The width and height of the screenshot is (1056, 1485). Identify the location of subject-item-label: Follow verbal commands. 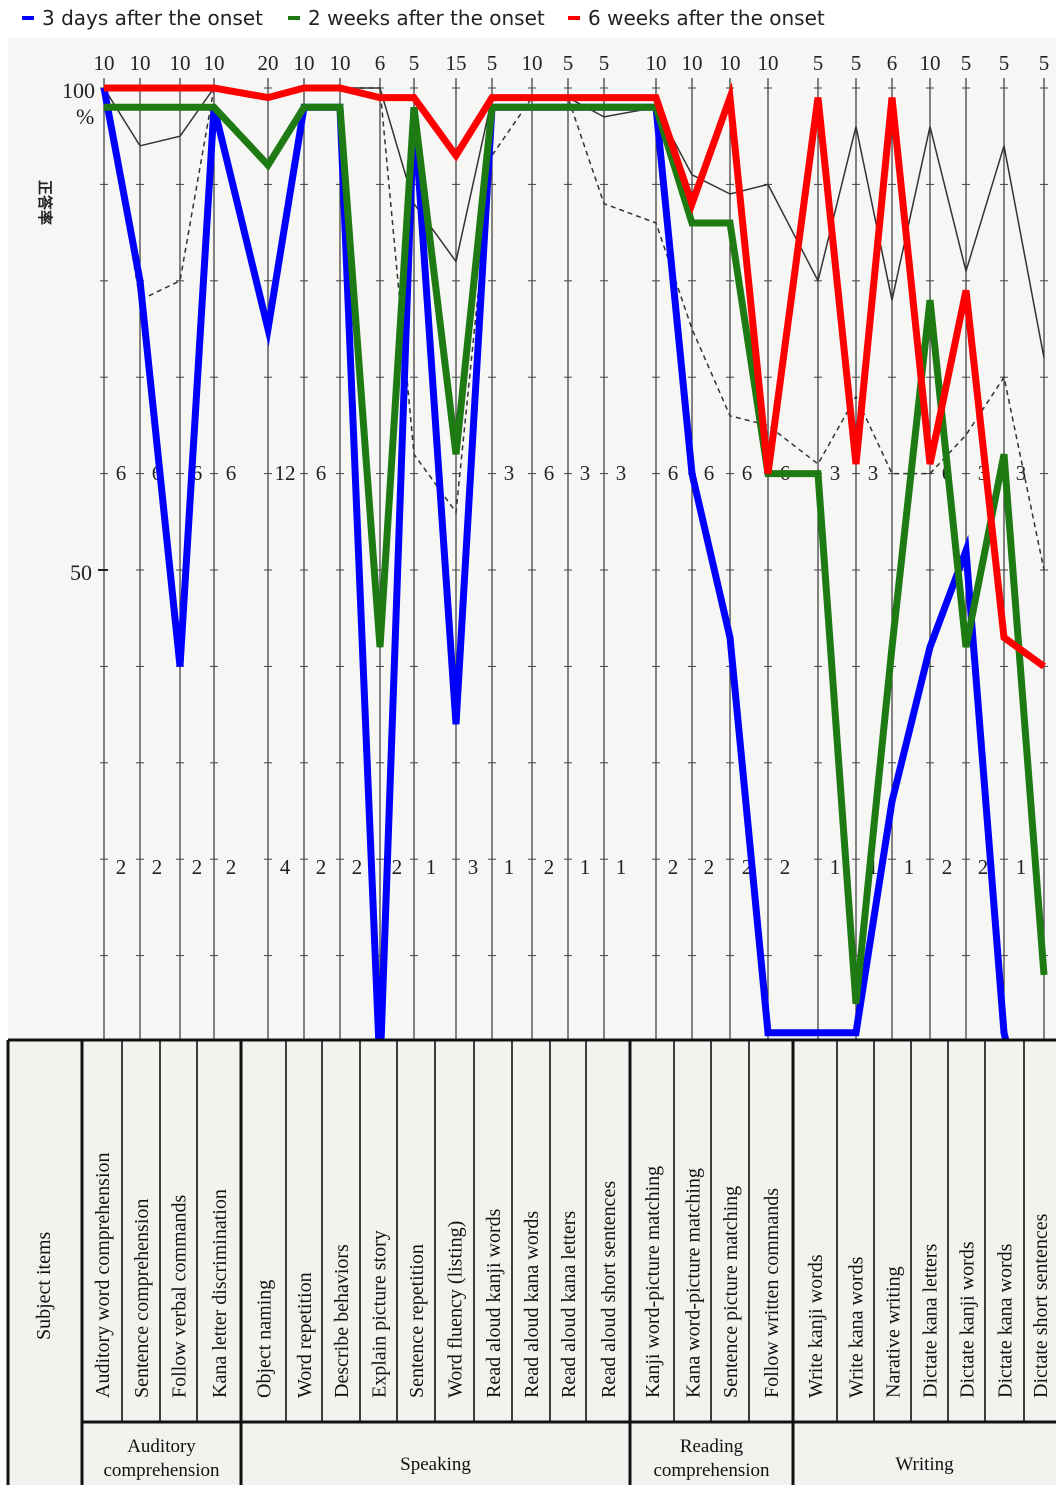
(180, 1296).